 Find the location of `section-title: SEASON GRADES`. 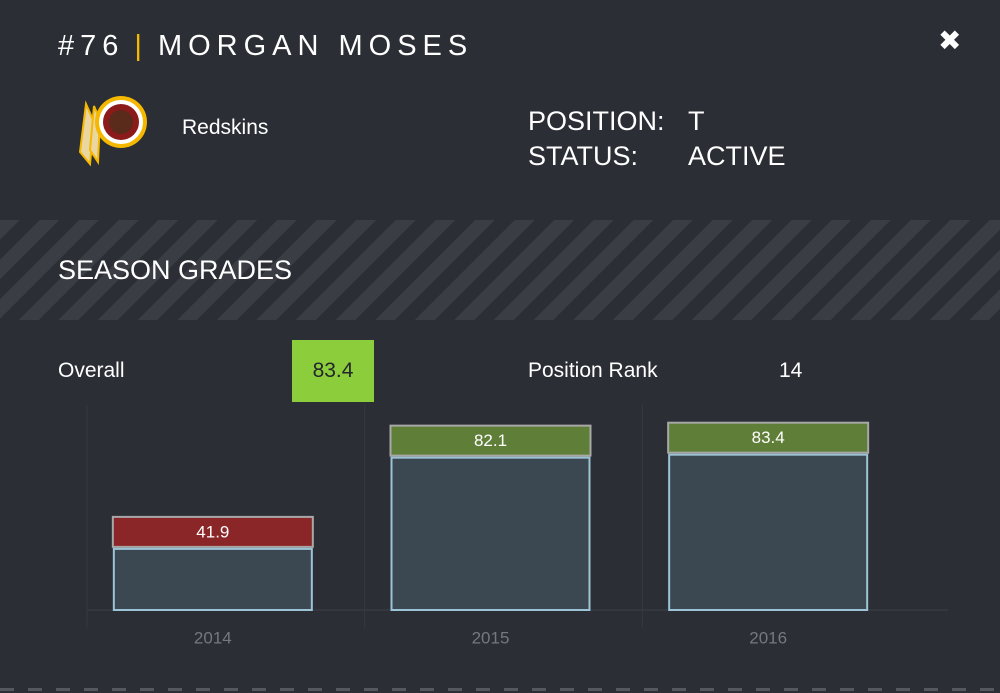

section-title: SEASON GRADES is located at coordinates (175, 270).